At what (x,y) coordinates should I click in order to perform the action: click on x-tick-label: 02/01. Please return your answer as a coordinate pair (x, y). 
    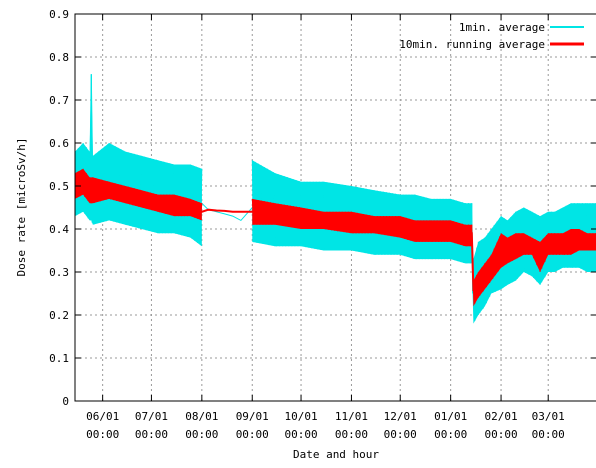
    Looking at the image, I should click on (500, 416).